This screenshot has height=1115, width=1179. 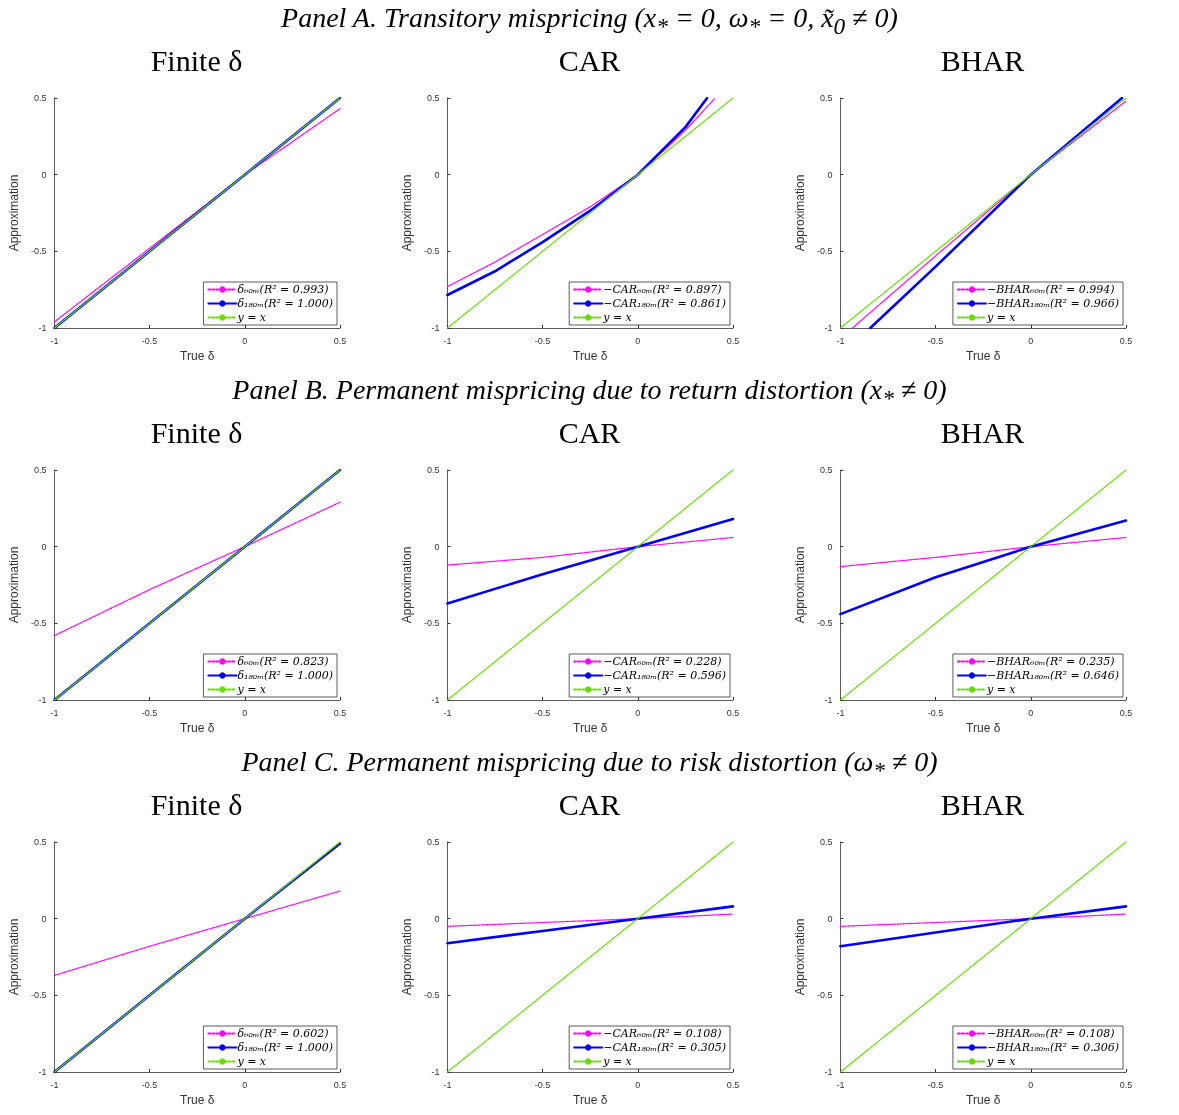 I want to click on legend-label: −BHAR₁₈₀ₘ(R² = 0.966), so click(x=1053, y=303).